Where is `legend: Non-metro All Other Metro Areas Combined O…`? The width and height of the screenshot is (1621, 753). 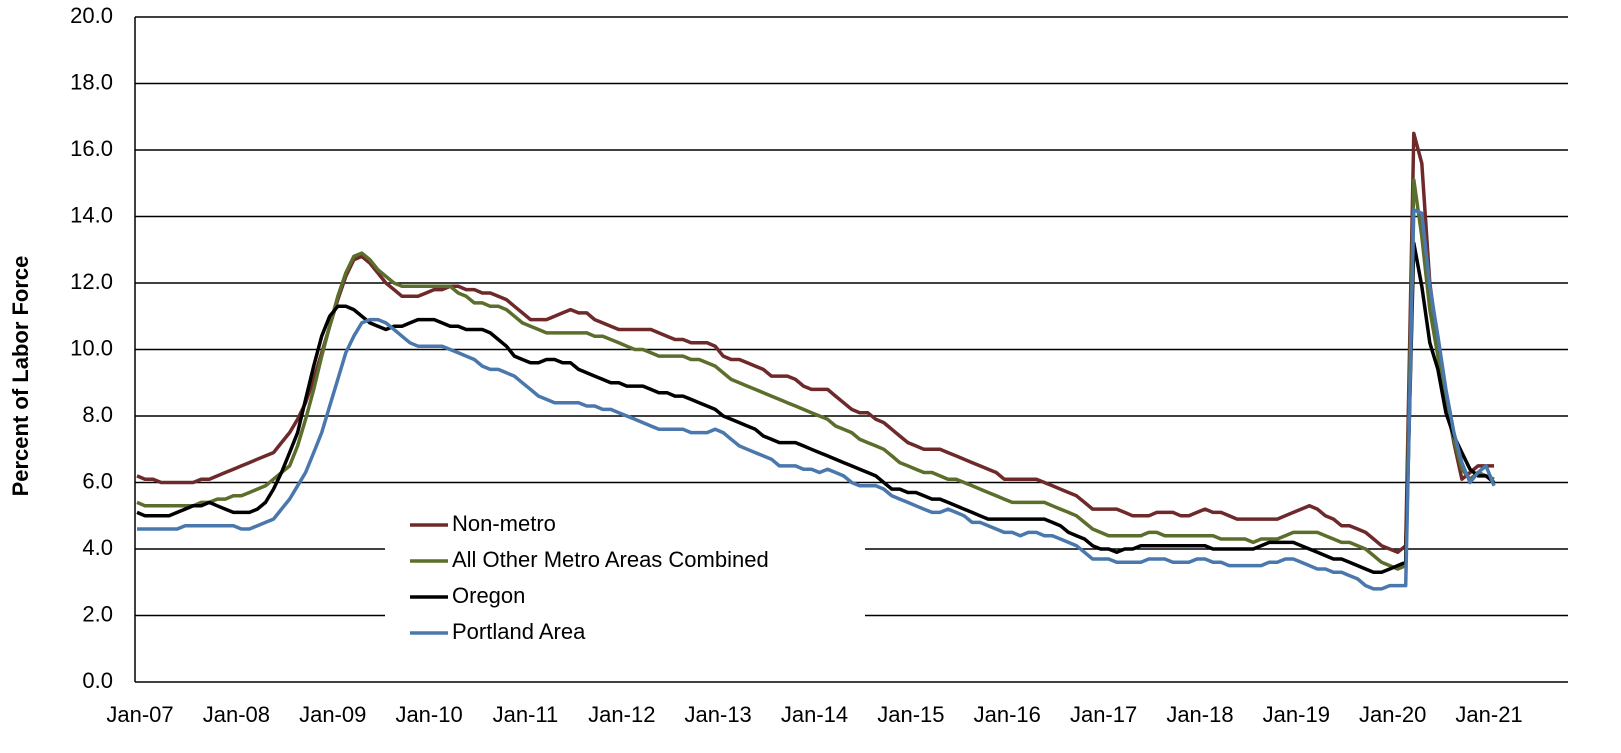 legend: Non-metro All Other Metro Areas Combined O… is located at coordinates (589, 577).